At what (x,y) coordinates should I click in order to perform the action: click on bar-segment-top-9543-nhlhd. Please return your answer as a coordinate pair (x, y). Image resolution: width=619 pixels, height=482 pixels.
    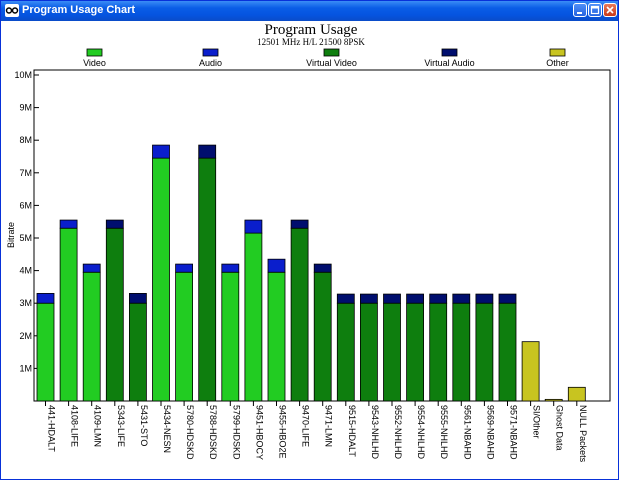
    Looking at the image, I should click on (368, 298).